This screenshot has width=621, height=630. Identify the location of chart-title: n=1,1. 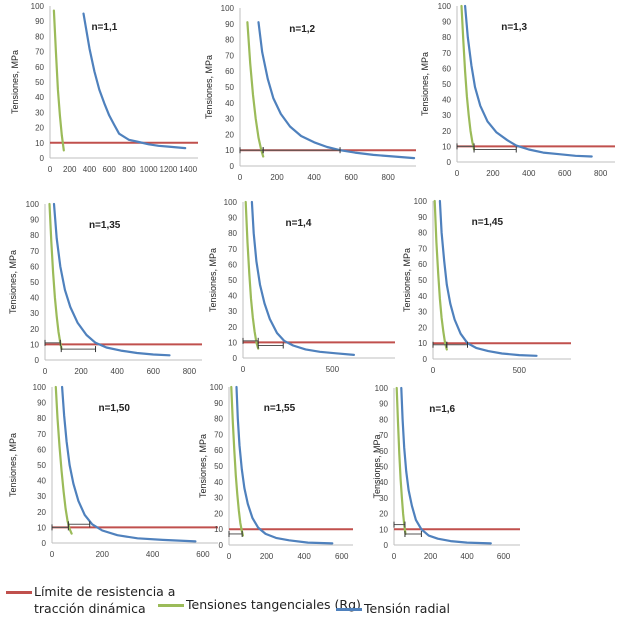
(104, 27).